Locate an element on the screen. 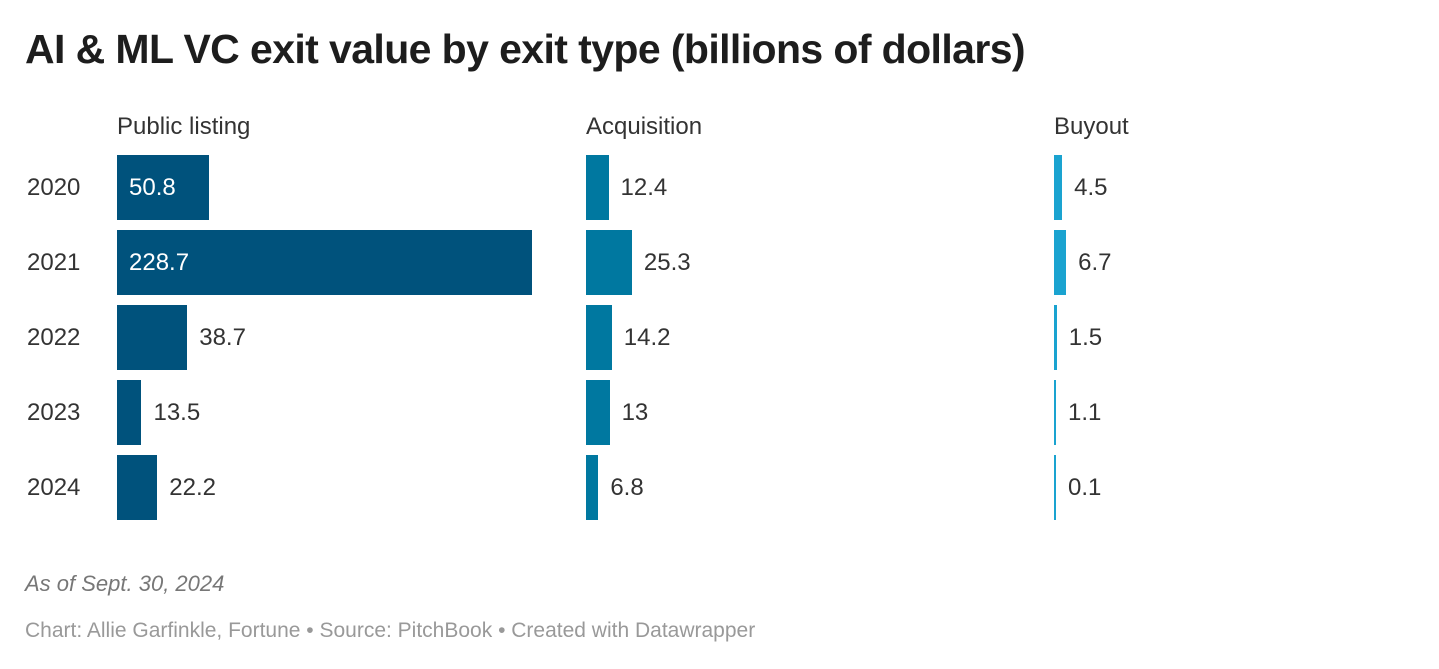 Image resolution: width=1439 pixels, height=669 pixels. data-label: 228.7 is located at coordinates (159, 262).